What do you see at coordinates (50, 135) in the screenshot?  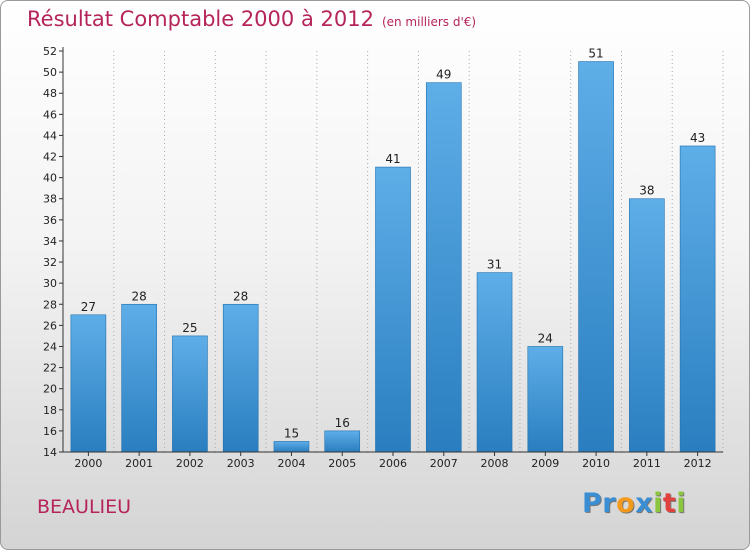 I see `y-tick-label: 44` at bounding box center [50, 135].